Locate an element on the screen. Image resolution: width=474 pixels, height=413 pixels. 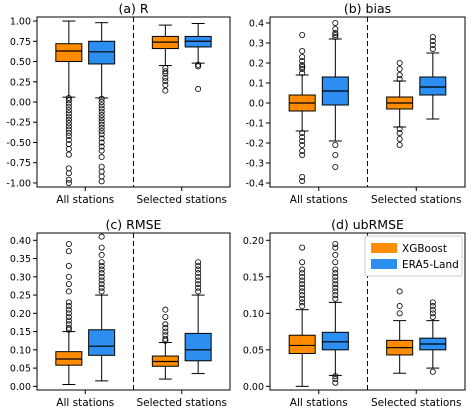
y-tick-label: 0.05 is located at coordinates (253, 350).